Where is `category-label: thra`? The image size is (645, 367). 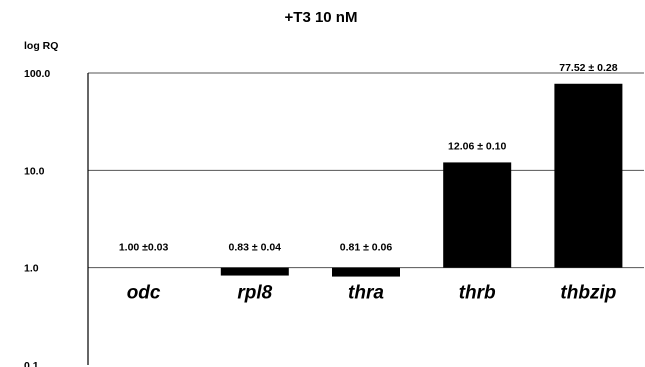
category-label: thra is located at coordinates (366, 293).